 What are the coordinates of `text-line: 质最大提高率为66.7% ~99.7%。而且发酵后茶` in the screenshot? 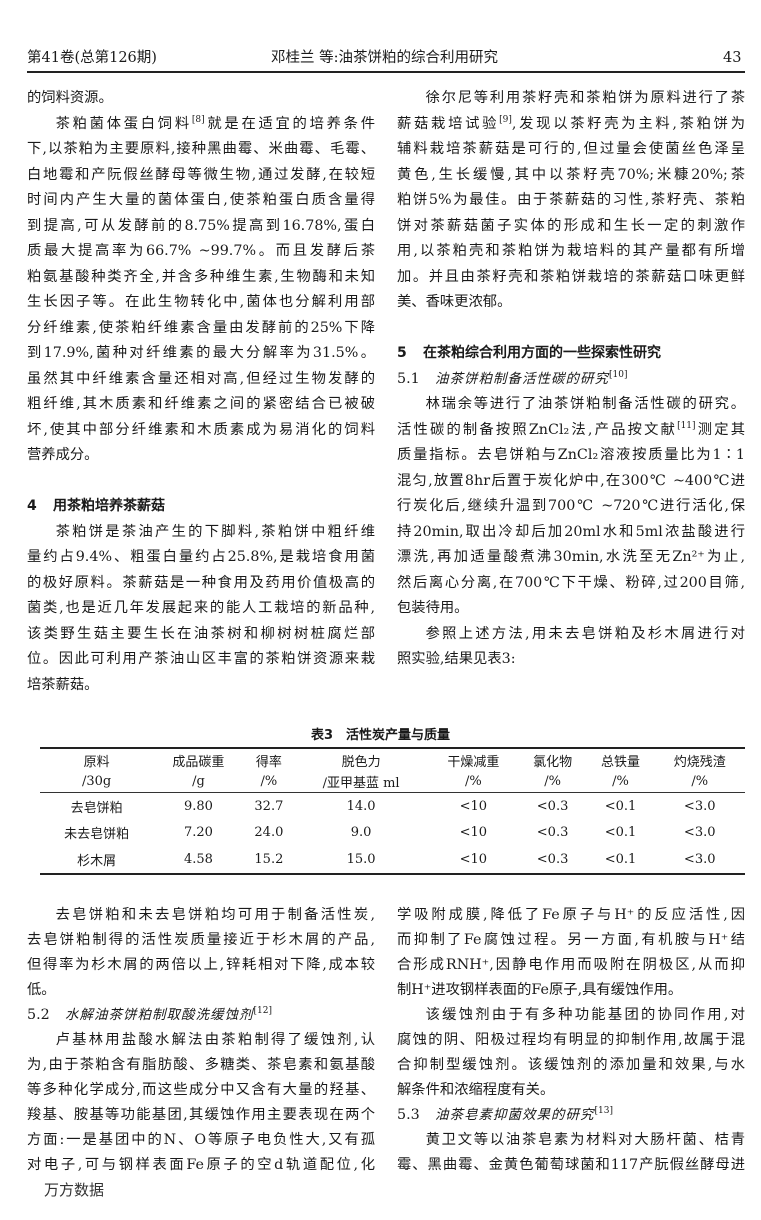 It's located at (201, 251).